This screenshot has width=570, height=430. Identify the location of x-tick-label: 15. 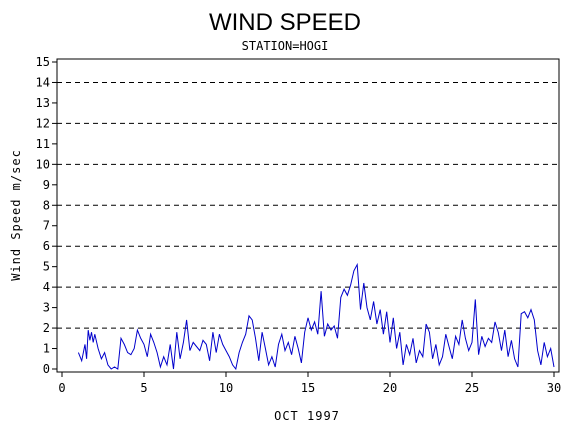
(308, 388).